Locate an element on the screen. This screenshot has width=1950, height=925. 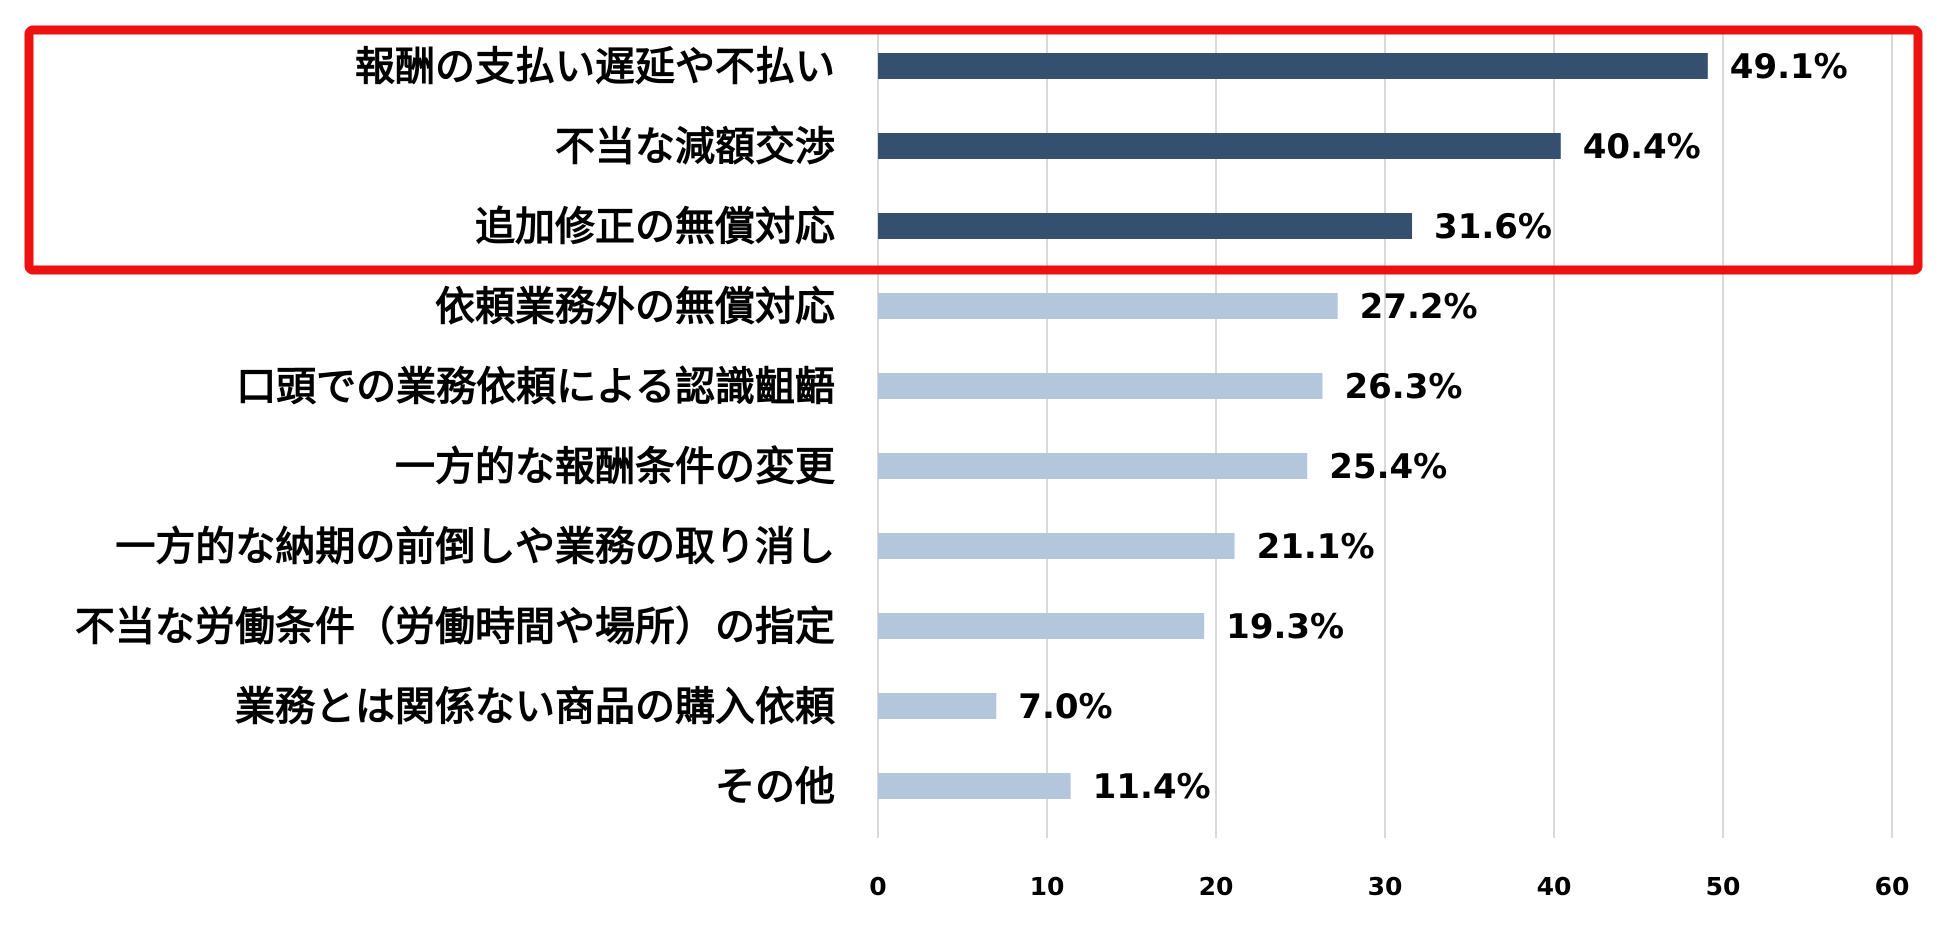
value-label: 25.4% is located at coordinates (1388, 467).